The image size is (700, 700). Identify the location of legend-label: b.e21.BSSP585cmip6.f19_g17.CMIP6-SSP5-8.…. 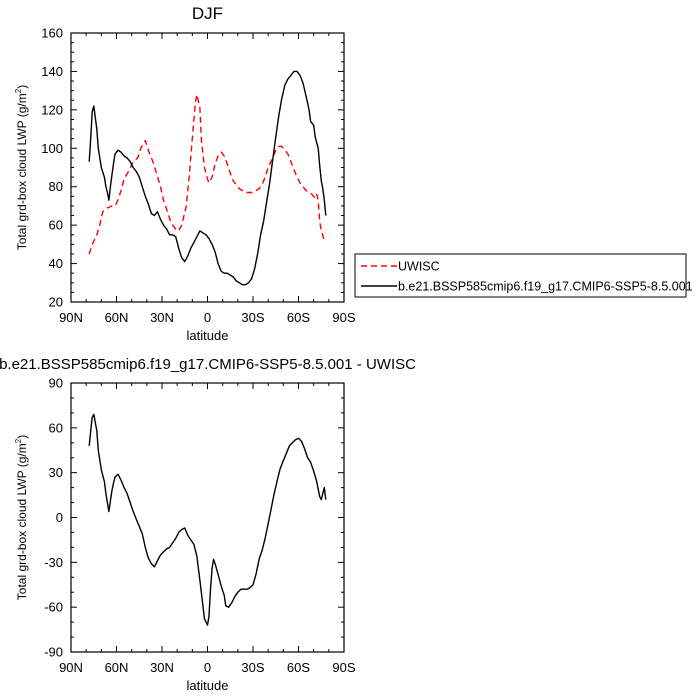
(545, 287).